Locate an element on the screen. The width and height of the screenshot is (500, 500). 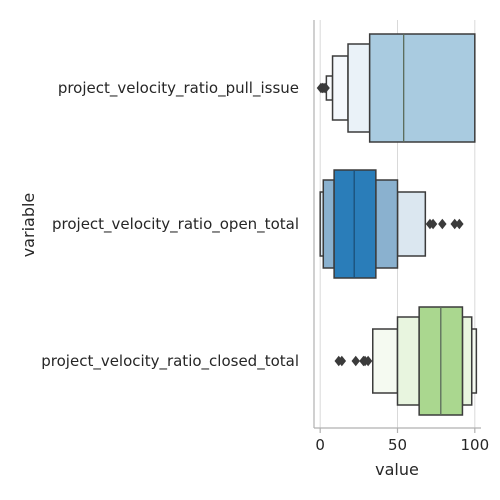
y-category-label: project_velocity_ratio_pull_issue is located at coordinates (178, 88).